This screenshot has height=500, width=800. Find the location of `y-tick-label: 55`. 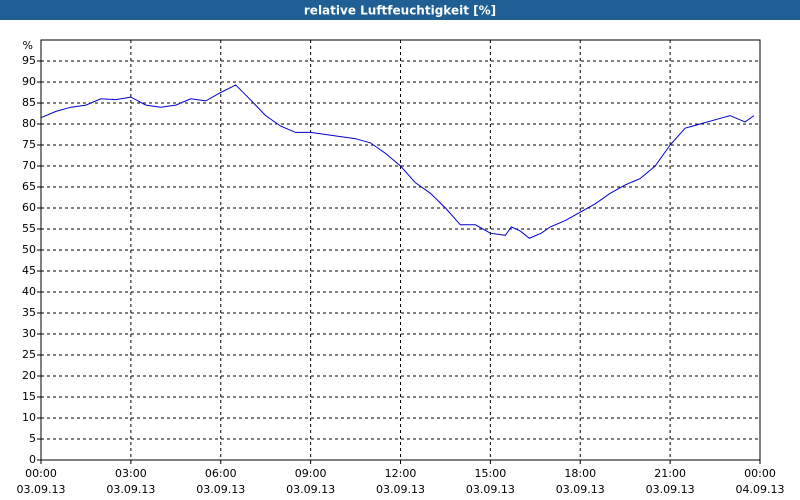

y-tick-label: 55 is located at coordinates (29, 228).